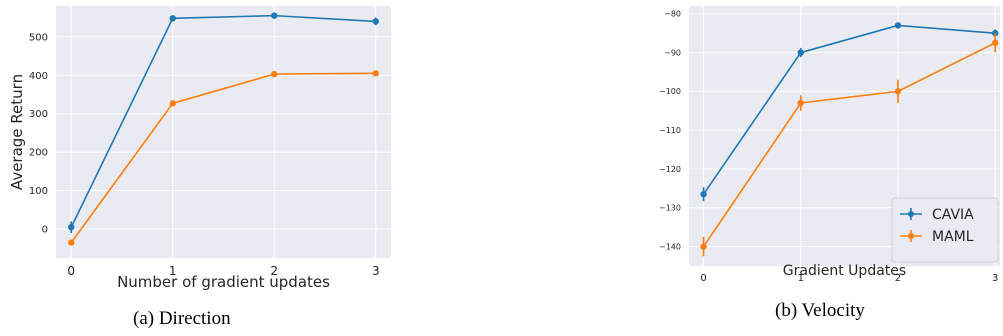 The width and height of the screenshot is (1003, 336). I want to click on y-tick-label: −140, so click(670, 246).